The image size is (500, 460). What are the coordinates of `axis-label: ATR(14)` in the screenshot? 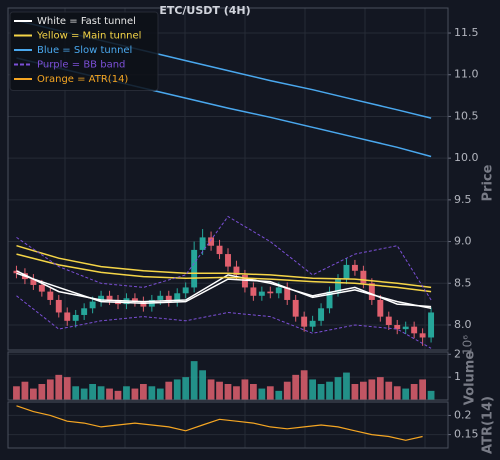 It's located at (488, 425).